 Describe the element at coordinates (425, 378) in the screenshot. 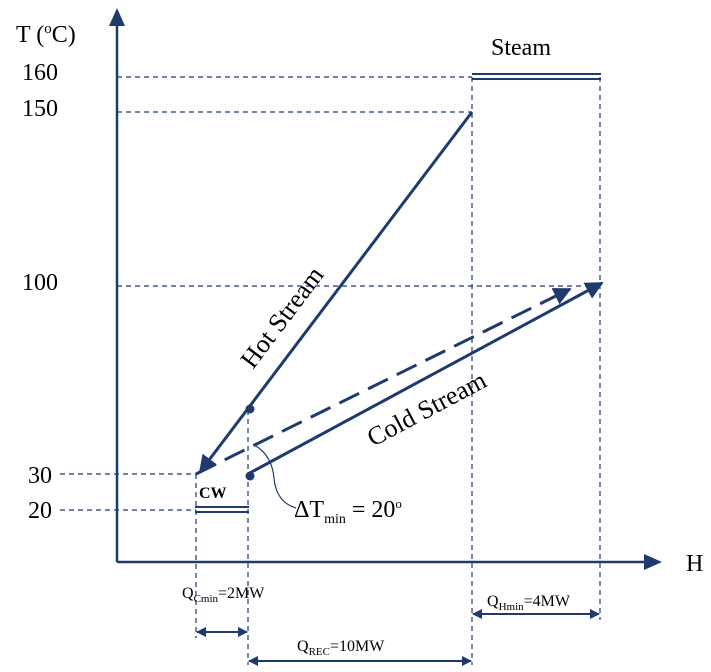

I see `cold-stream-line` at that location.